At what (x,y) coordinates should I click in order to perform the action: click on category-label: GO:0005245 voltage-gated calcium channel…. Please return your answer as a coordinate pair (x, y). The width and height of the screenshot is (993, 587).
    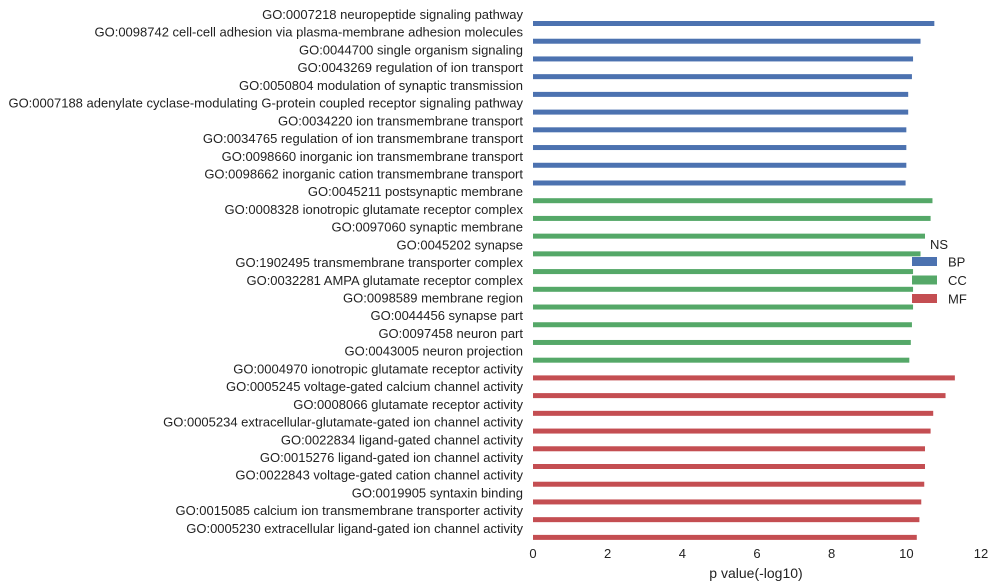
    Looking at the image, I should click on (375, 386).